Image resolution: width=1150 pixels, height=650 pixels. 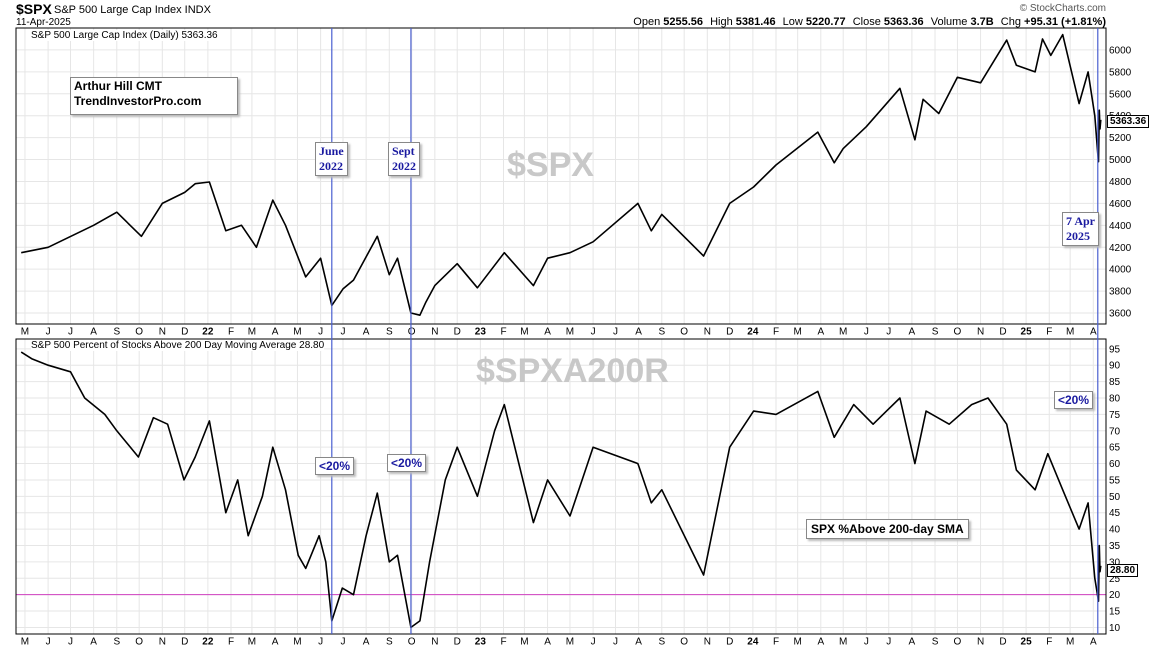 I want to click on y-tick-label: 5600, so click(x=1120, y=94).